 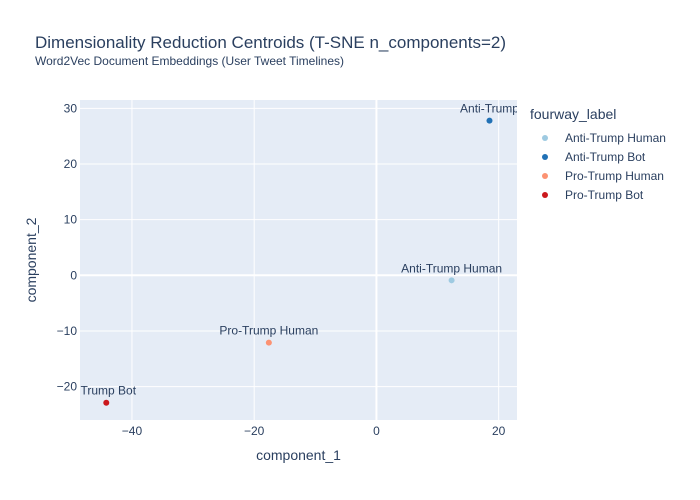 What do you see at coordinates (314, 431) in the screenshot?
I see `x-tick-labels: −40 −20 0 20` at bounding box center [314, 431].